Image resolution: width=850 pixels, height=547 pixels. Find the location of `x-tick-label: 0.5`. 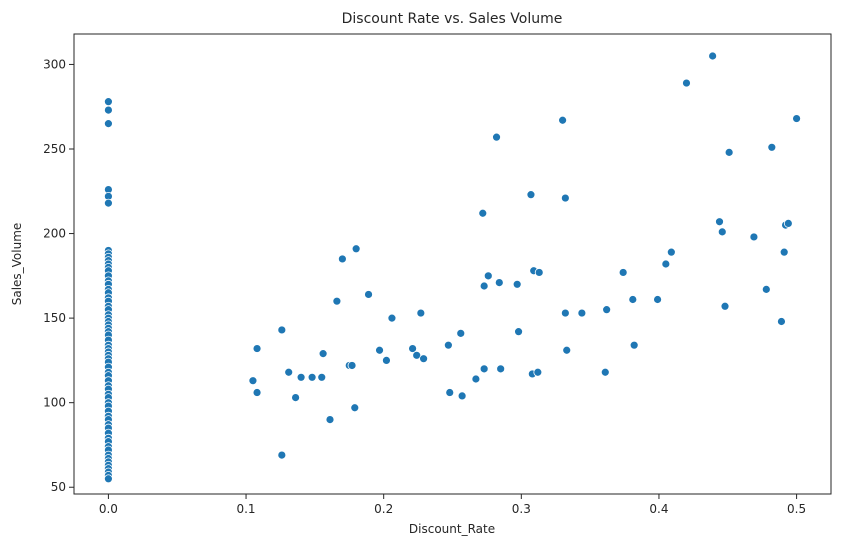

x-tick-label: 0.5 is located at coordinates (796, 509).